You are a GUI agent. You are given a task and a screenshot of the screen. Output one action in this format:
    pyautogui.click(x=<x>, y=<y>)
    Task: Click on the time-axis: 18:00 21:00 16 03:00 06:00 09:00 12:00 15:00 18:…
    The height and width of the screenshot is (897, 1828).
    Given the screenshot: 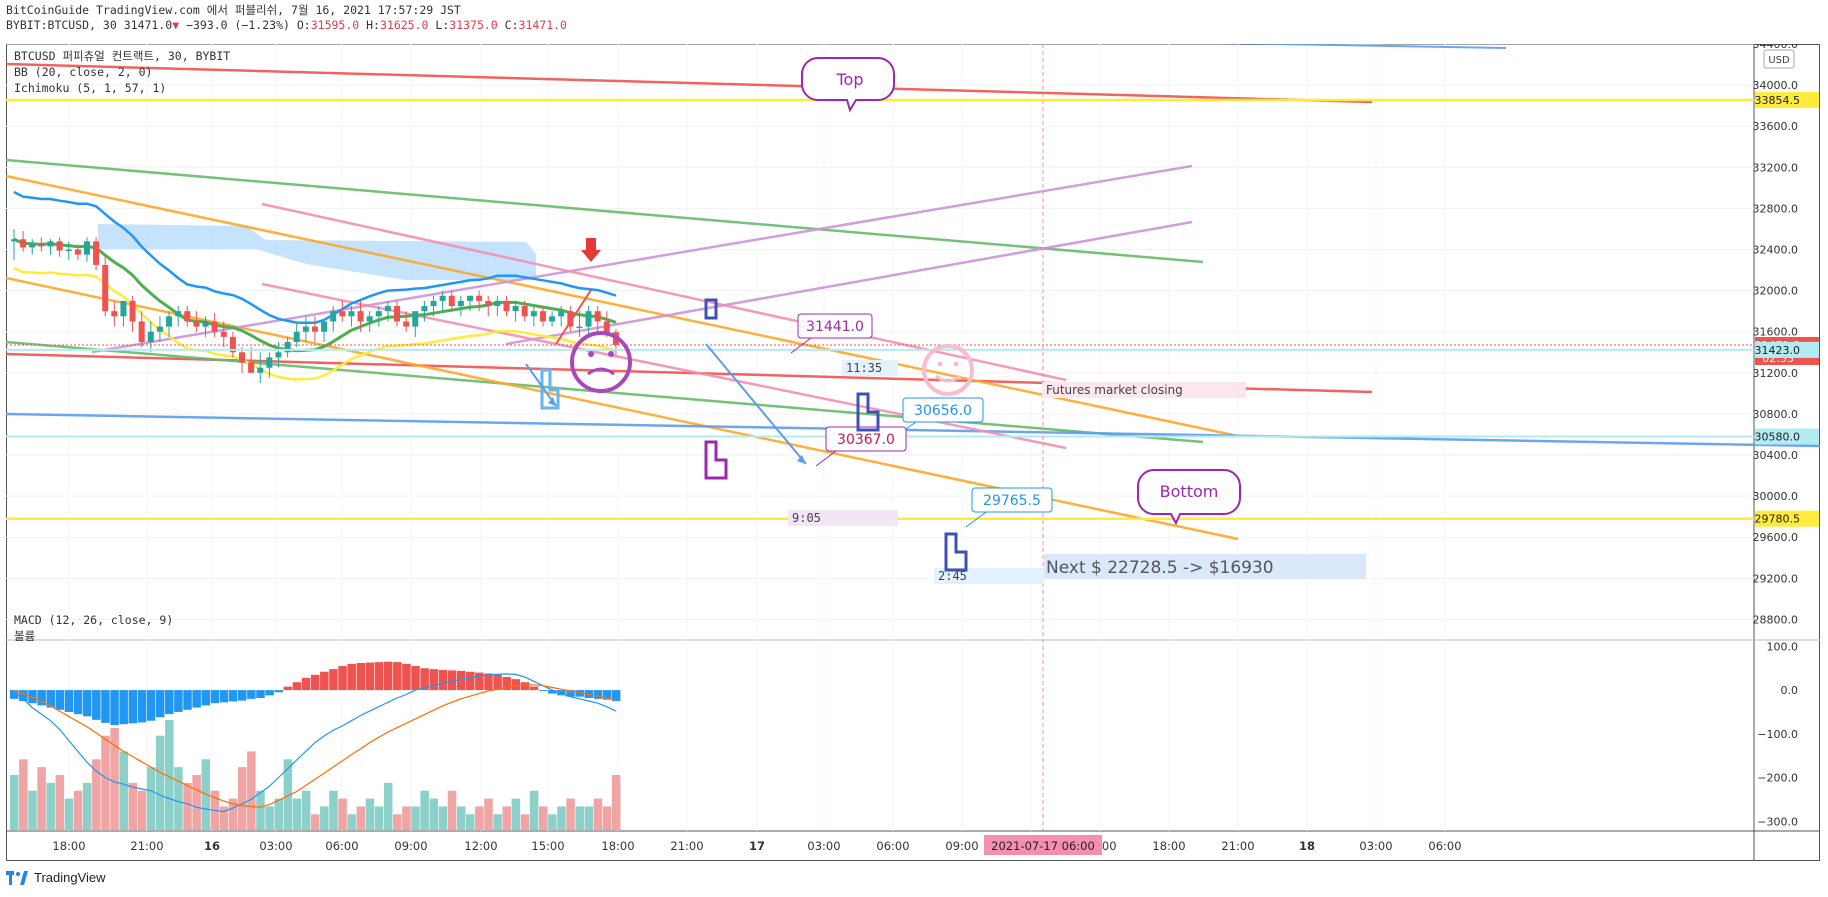 What is the action you would take?
    pyautogui.click(x=756, y=846)
    